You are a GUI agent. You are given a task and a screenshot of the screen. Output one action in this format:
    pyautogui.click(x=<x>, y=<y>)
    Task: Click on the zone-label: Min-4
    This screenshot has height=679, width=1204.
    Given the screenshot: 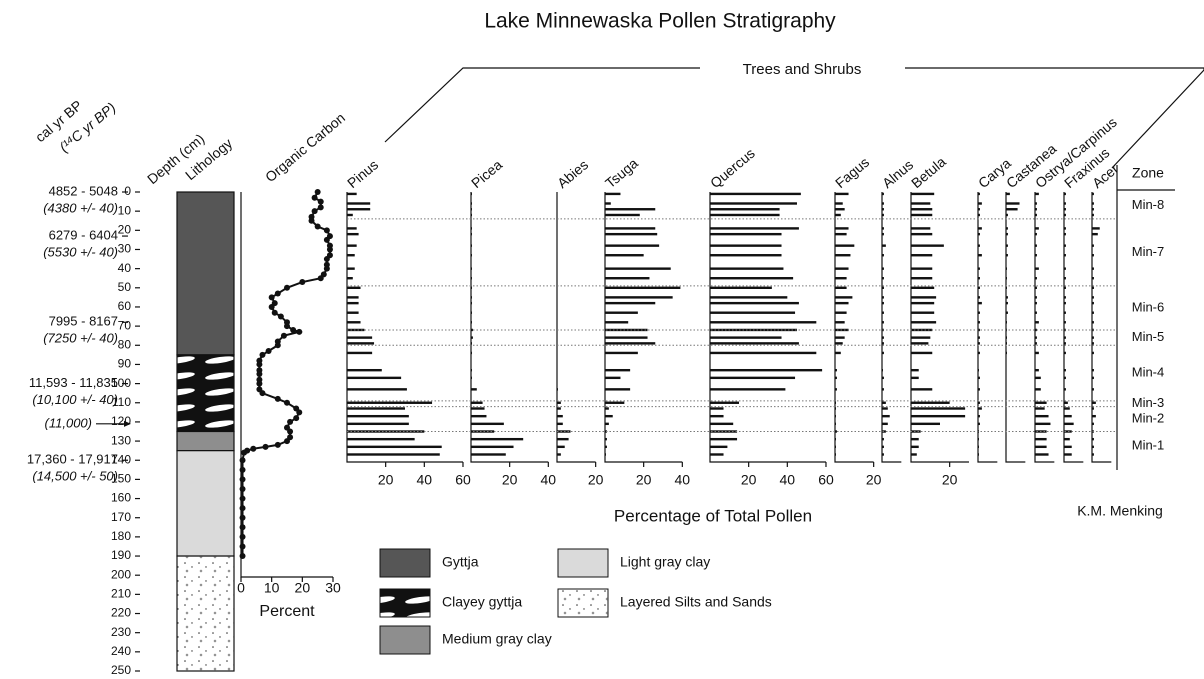 What is the action you would take?
    pyautogui.click(x=1148, y=371)
    